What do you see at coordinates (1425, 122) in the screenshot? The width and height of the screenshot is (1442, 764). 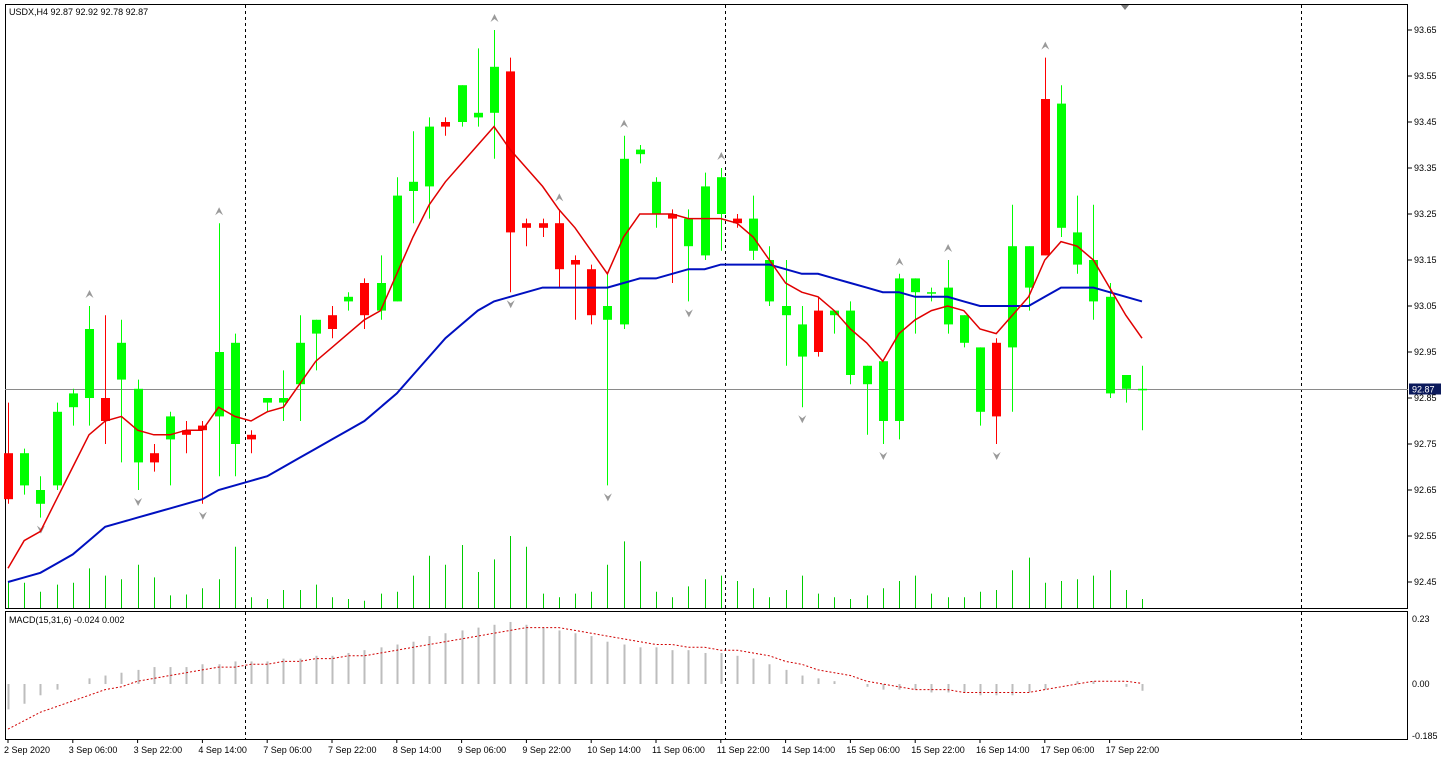 I see `price-tick-label: 93.45` at bounding box center [1425, 122].